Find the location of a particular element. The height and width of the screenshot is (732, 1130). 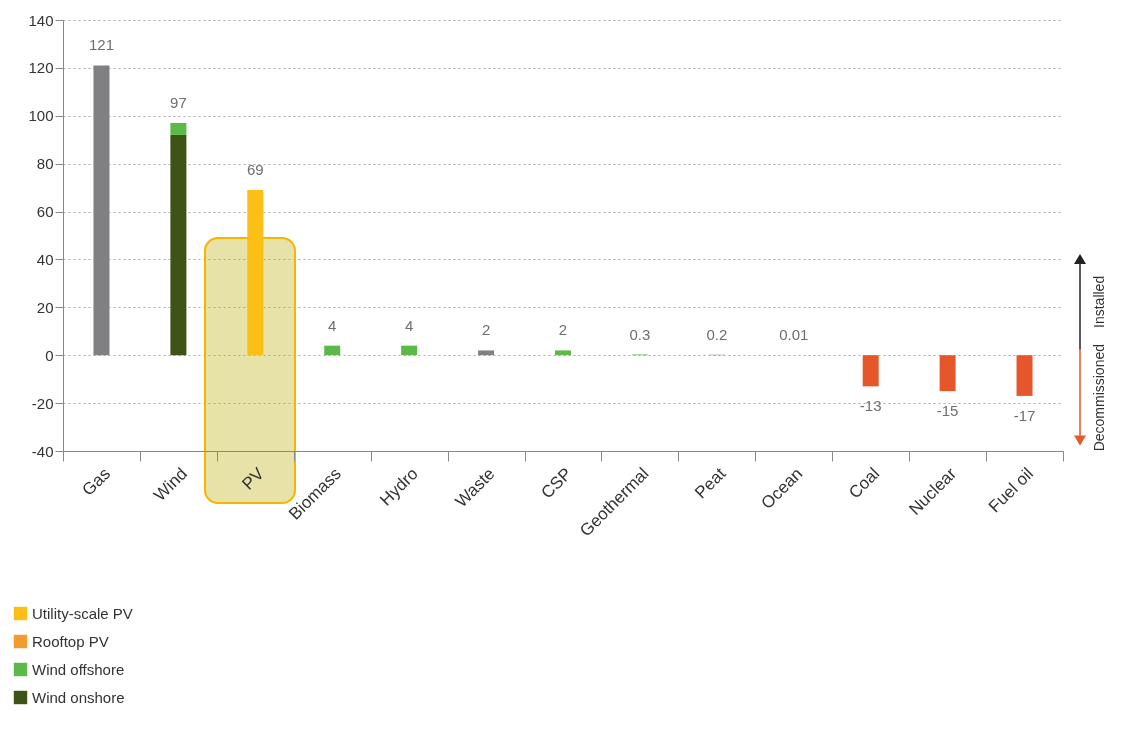

y-tick-label: 100 is located at coordinates (41, 116).